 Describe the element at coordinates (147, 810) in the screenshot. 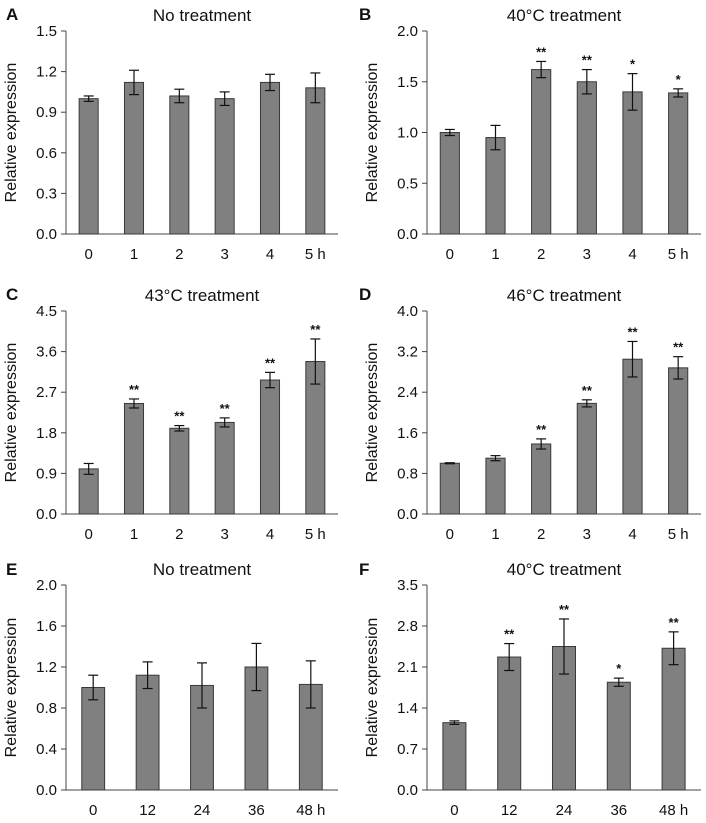

I see `x-tick-label: 12` at that location.